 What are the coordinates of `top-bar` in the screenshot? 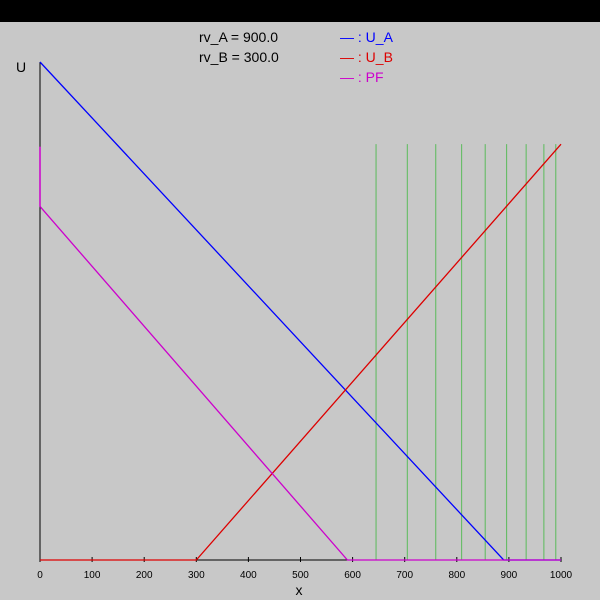 It's located at (300, 11).